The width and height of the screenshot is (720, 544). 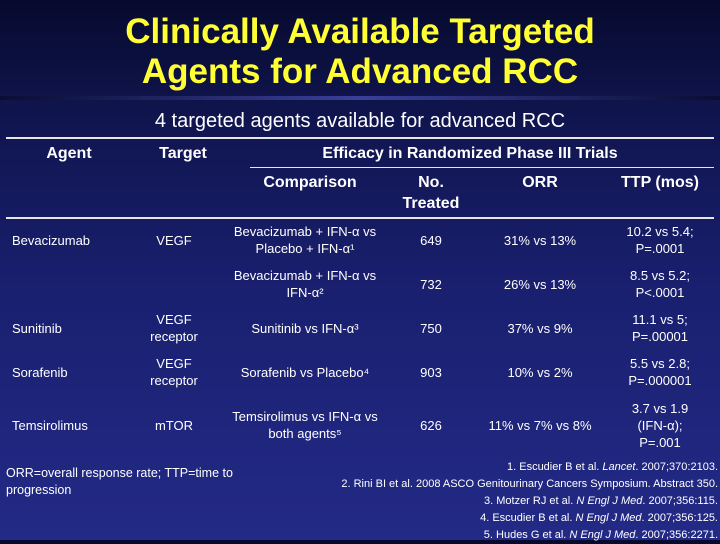 I want to click on header-no-treated: No. Treated, so click(x=431, y=193).